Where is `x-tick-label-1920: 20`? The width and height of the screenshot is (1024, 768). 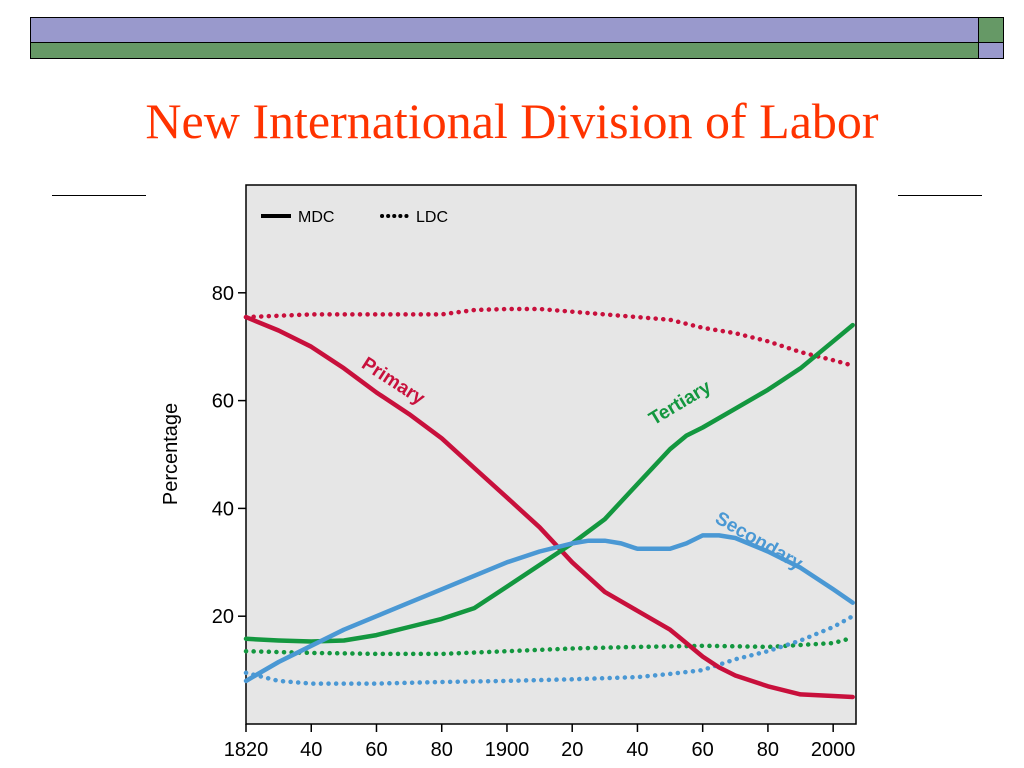
x-tick-label-1920: 20 is located at coordinates (572, 750).